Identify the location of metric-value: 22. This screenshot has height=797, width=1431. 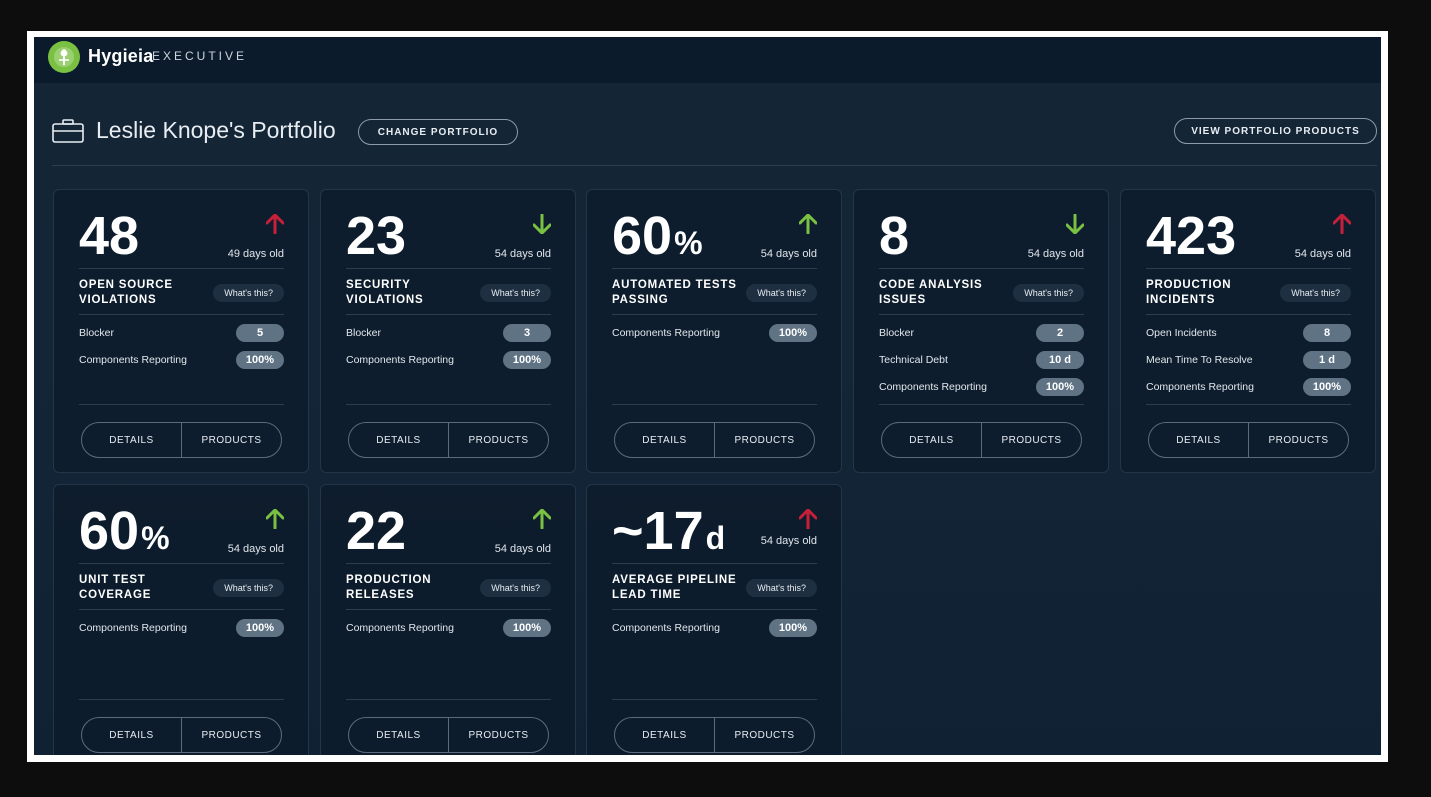
(377, 534).